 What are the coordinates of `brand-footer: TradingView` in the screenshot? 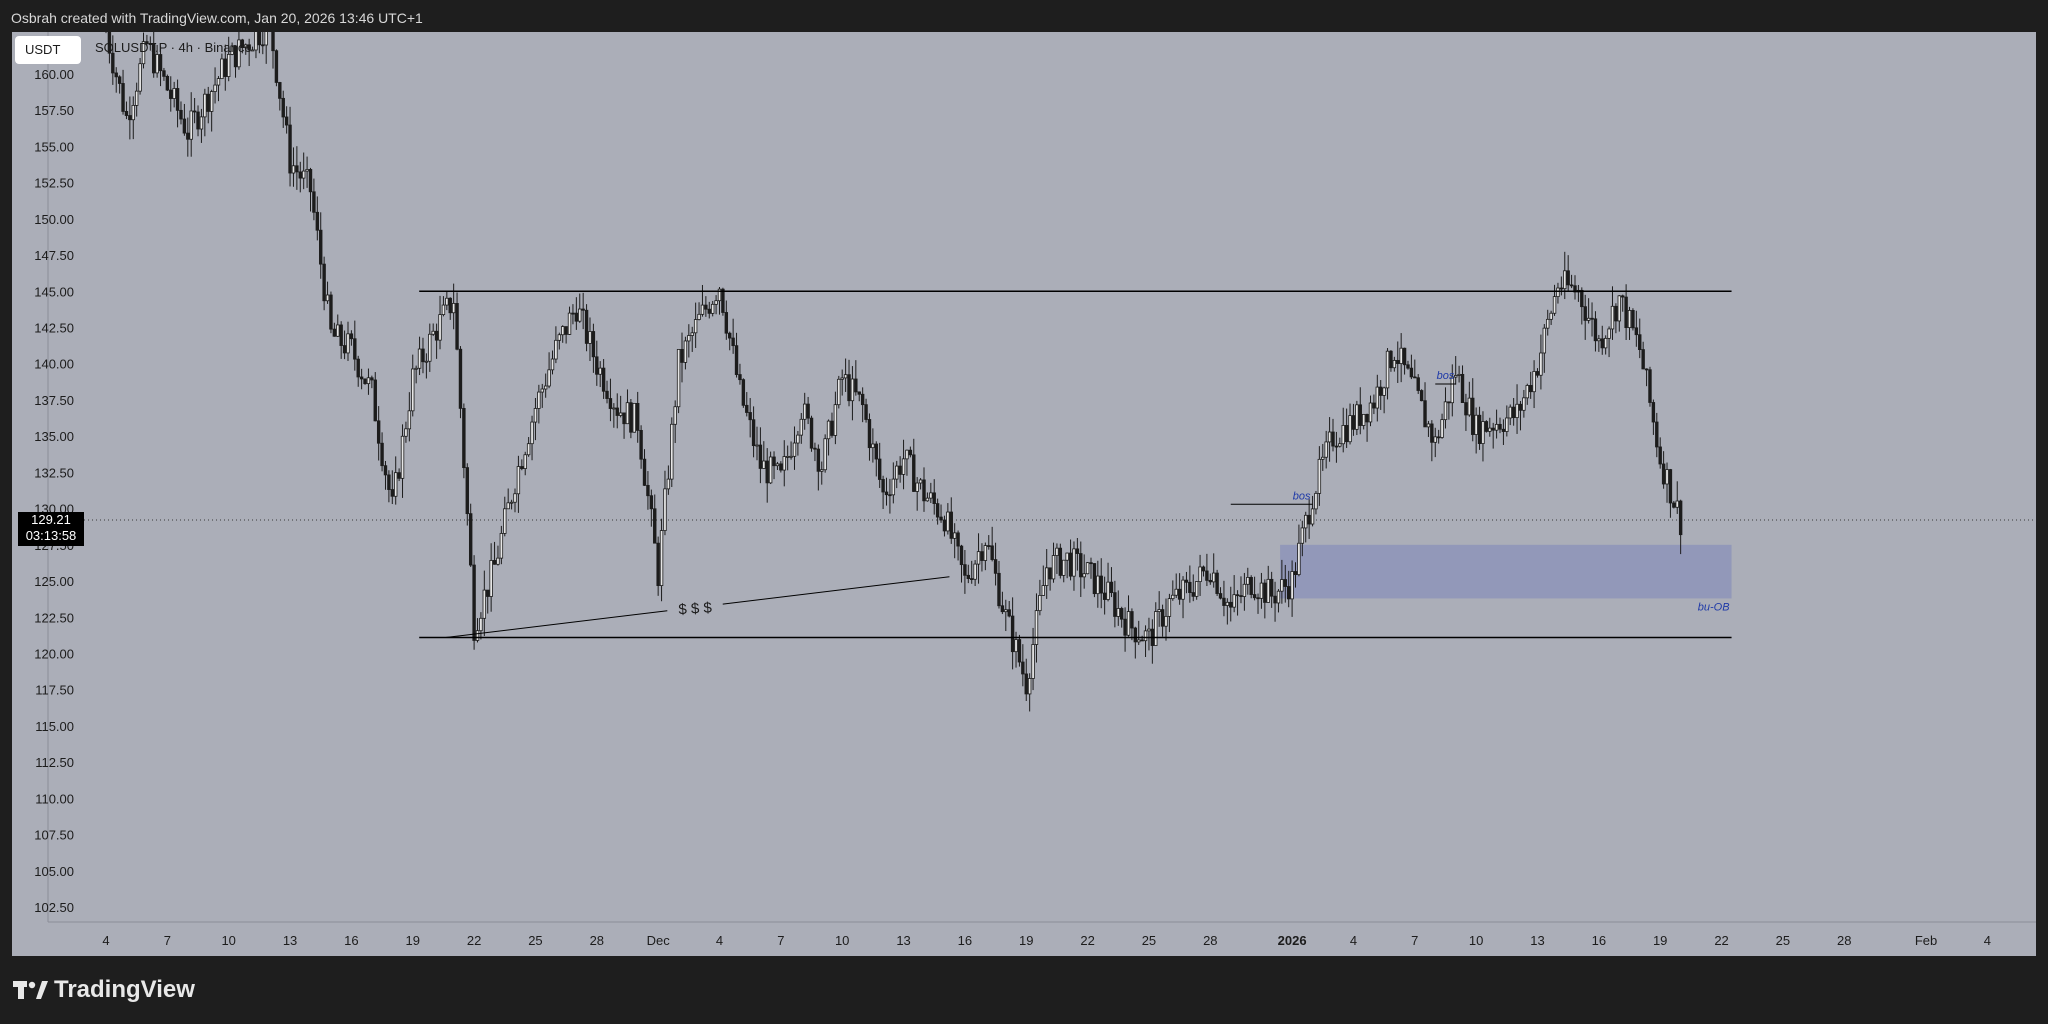 It's located at (103, 990).